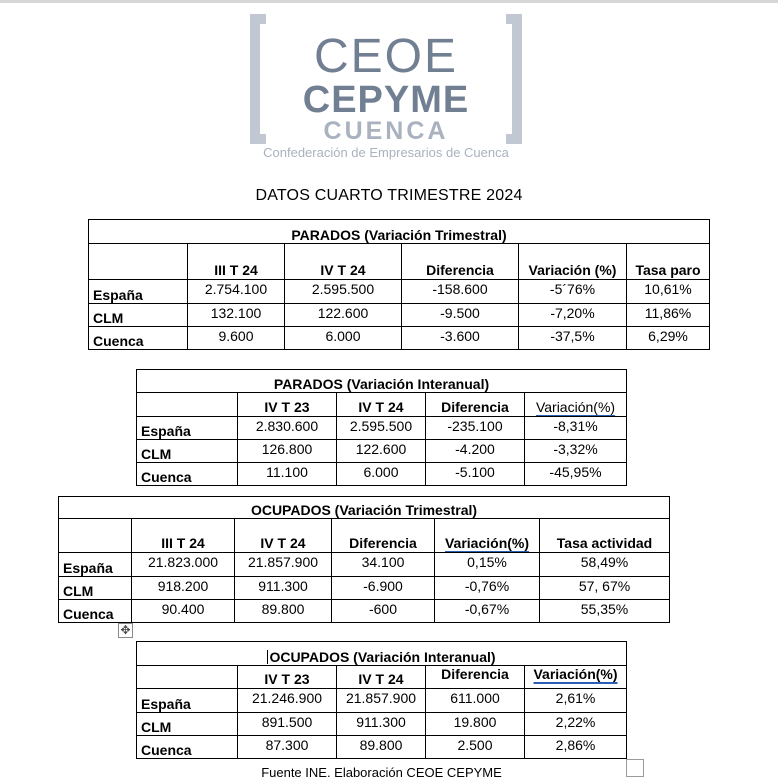 Image resolution: width=778 pixels, height=781 pixels. What do you see at coordinates (383, 564) in the screenshot?
I see `value-cell: 34.100` at bounding box center [383, 564].